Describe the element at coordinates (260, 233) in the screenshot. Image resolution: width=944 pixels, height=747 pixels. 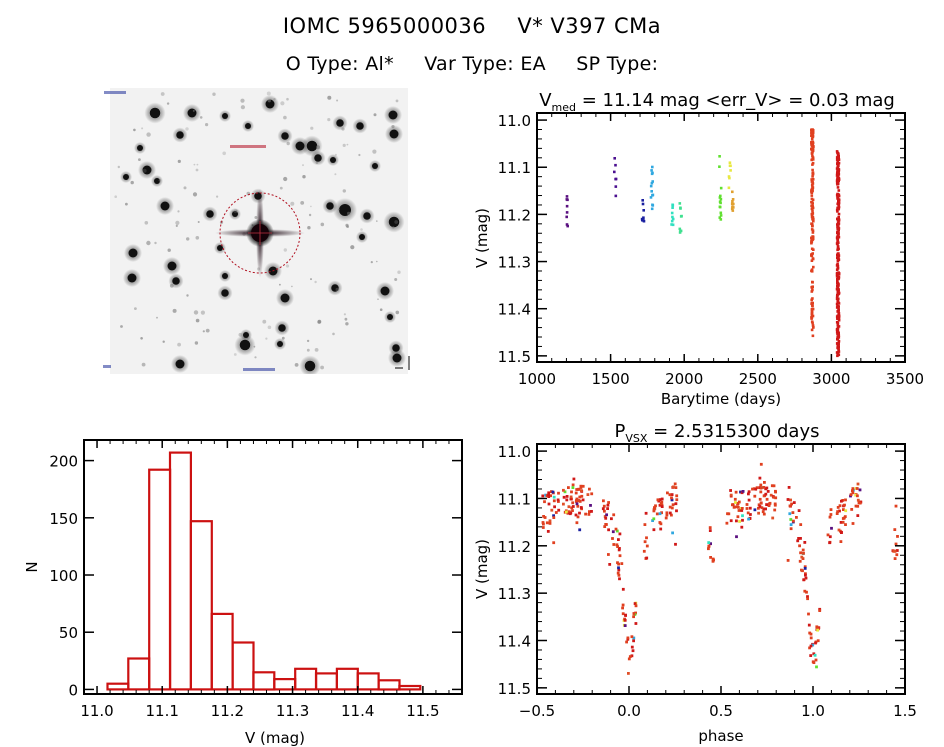
I see `target-marker-circle` at that location.